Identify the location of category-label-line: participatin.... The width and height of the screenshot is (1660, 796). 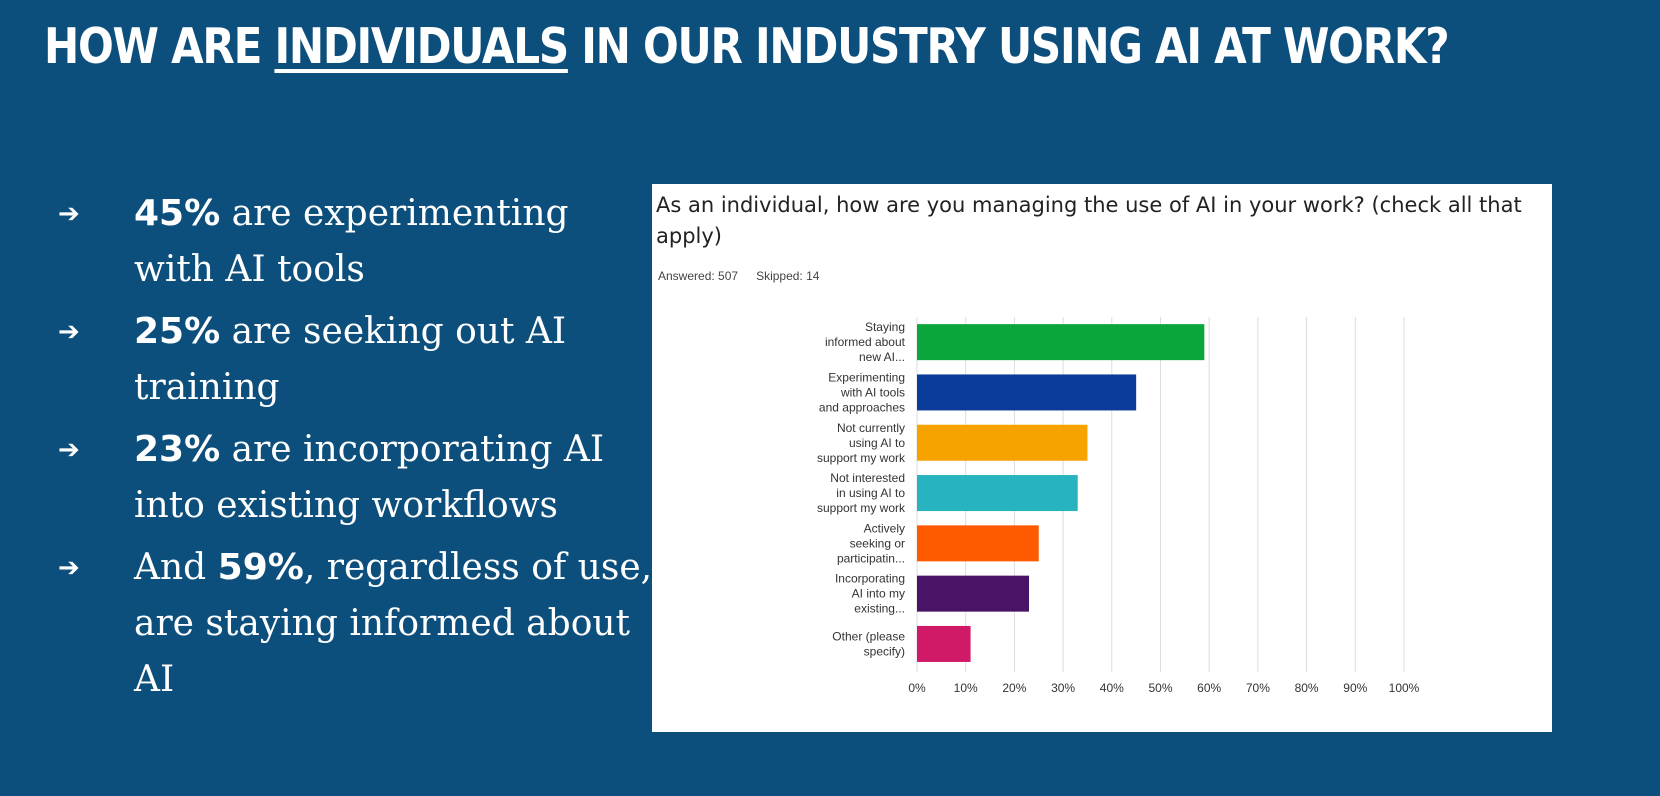
(871, 558).